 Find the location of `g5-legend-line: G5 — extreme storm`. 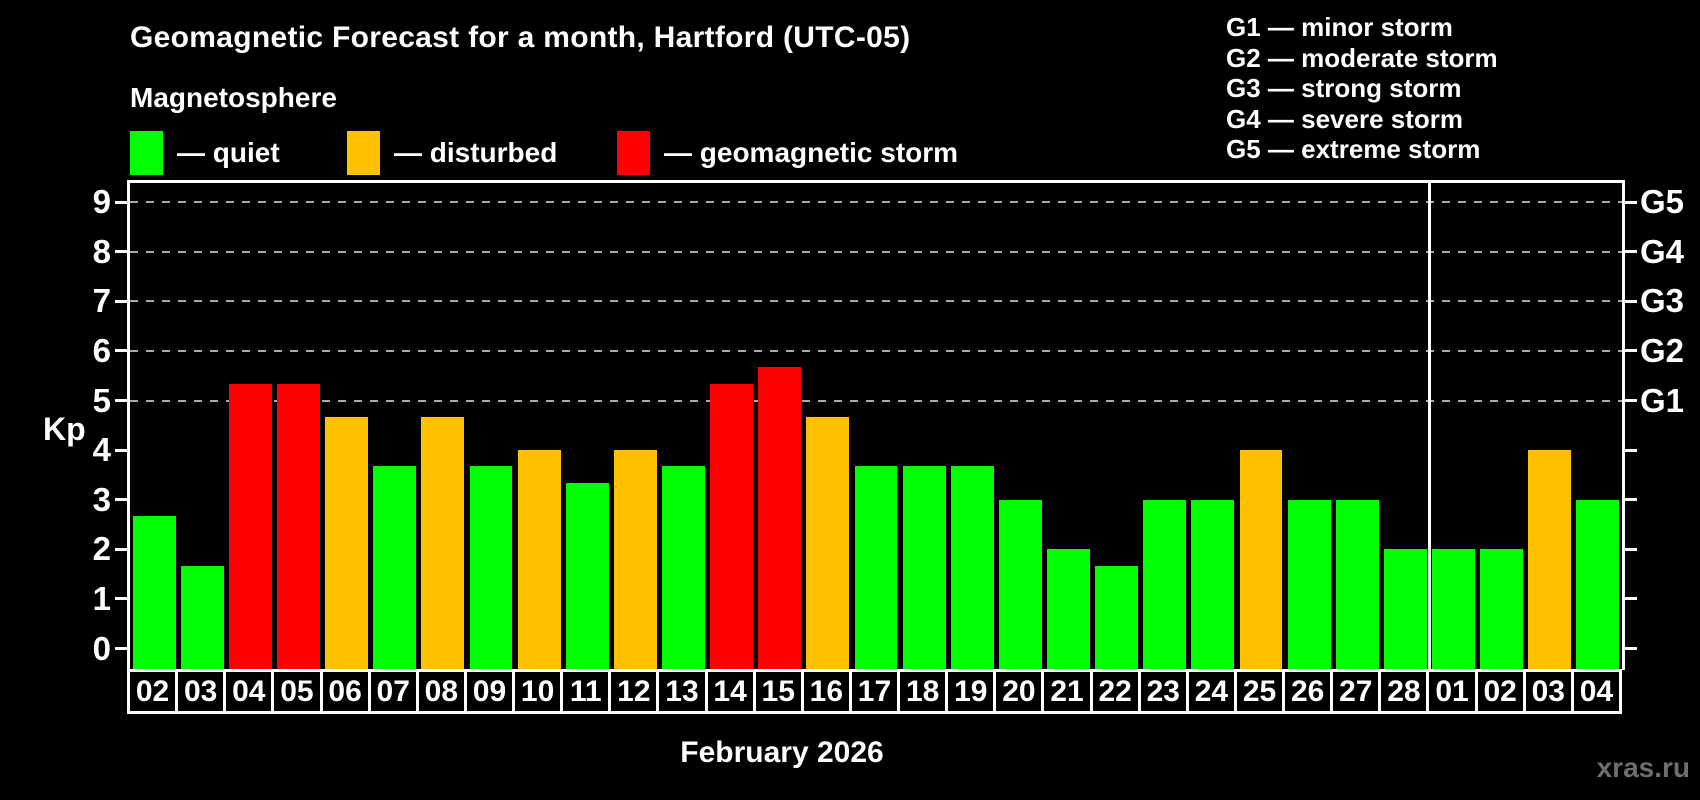

g5-legend-line: G5 — extreme storm is located at coordinates (1353, 149).